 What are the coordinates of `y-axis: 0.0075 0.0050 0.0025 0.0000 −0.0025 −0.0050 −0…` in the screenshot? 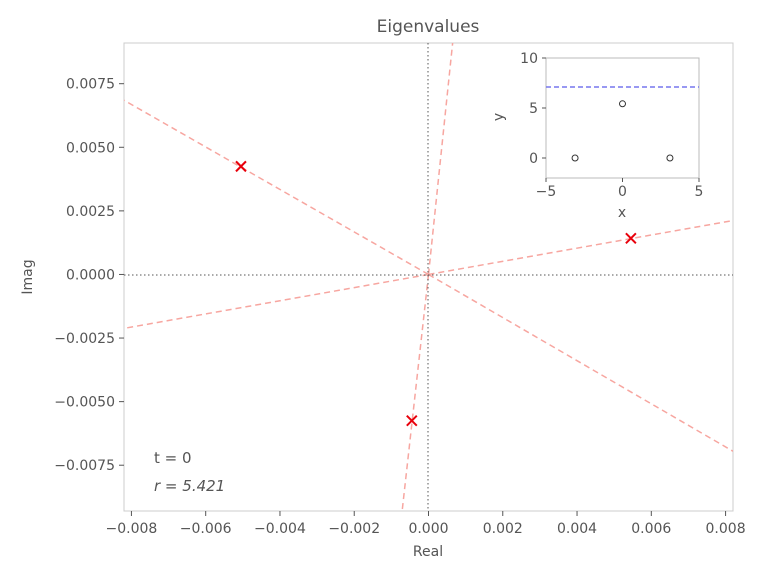 It's located at (89, 275).